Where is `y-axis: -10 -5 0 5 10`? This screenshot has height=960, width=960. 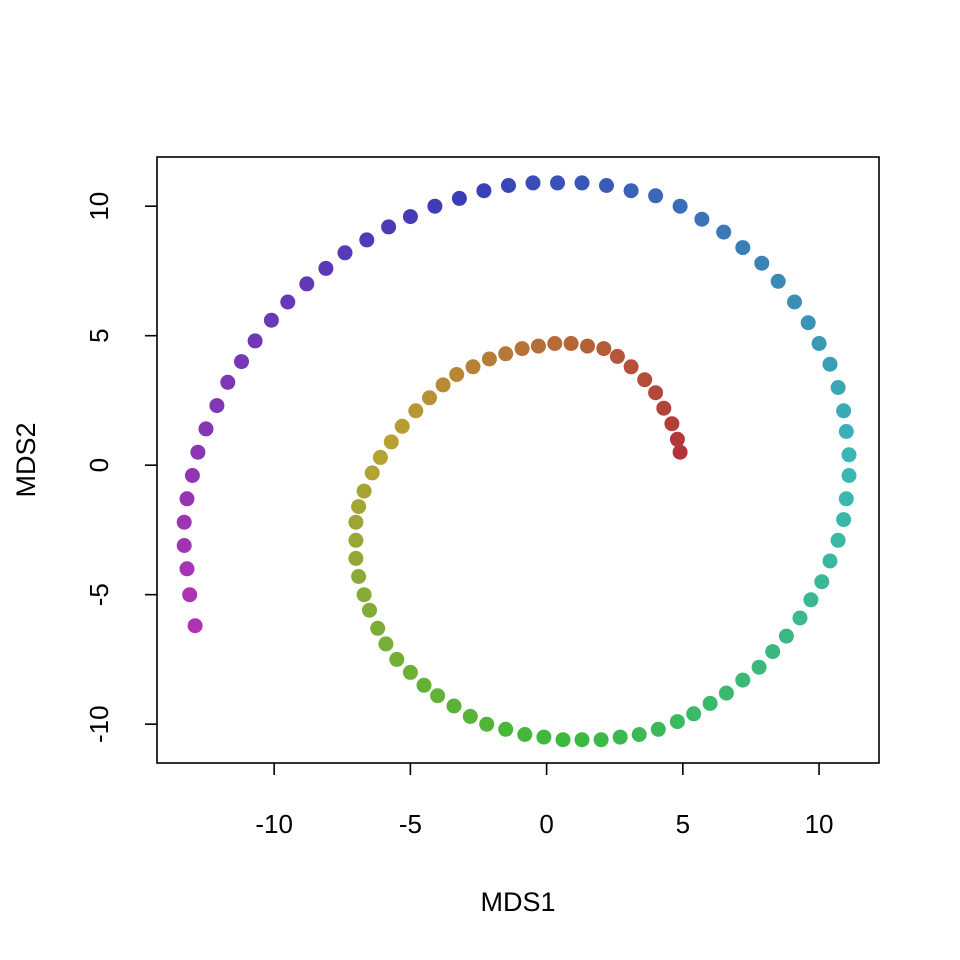
y-axis: -10 -5 0 5 10 is located at coordinates (120, 467).